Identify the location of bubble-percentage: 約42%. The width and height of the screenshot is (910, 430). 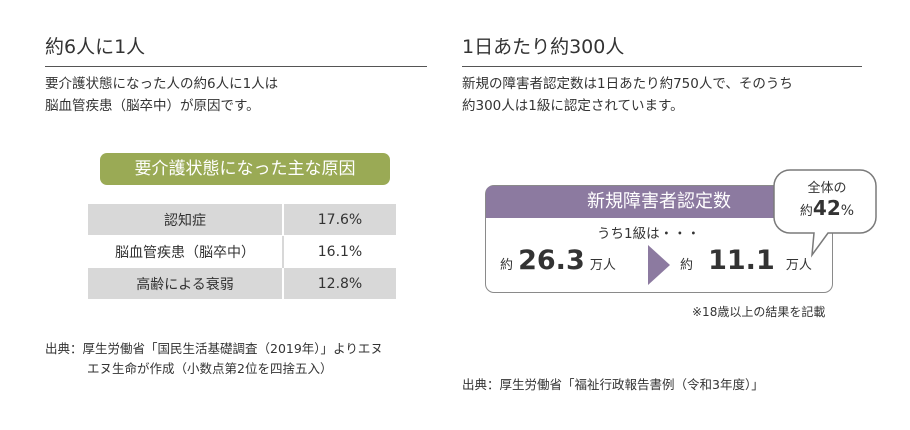
(827, 208).